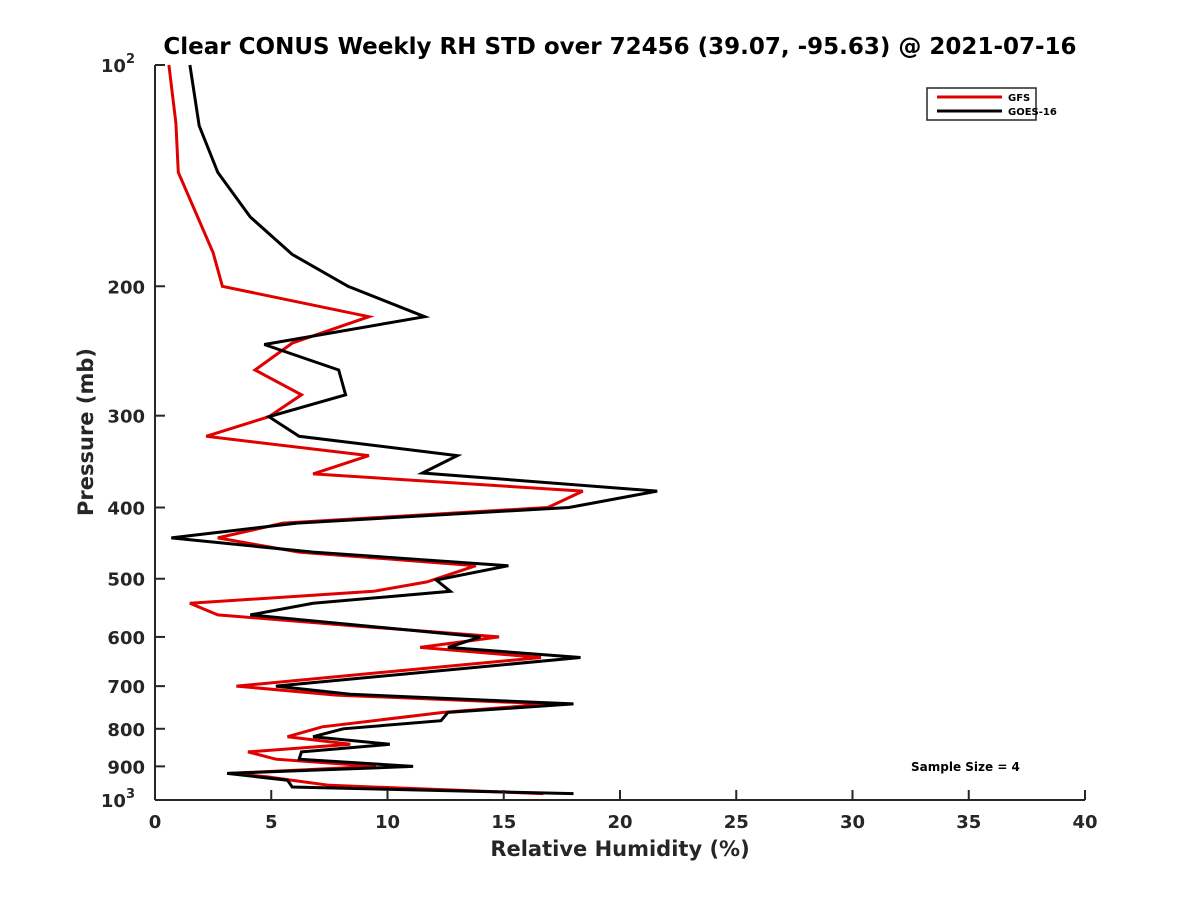 The image size is (1200, 900). Describe the element at coordinates (86, 432) in the screenshot. I see `y-axis-label: Pressure (mb)` at that location.